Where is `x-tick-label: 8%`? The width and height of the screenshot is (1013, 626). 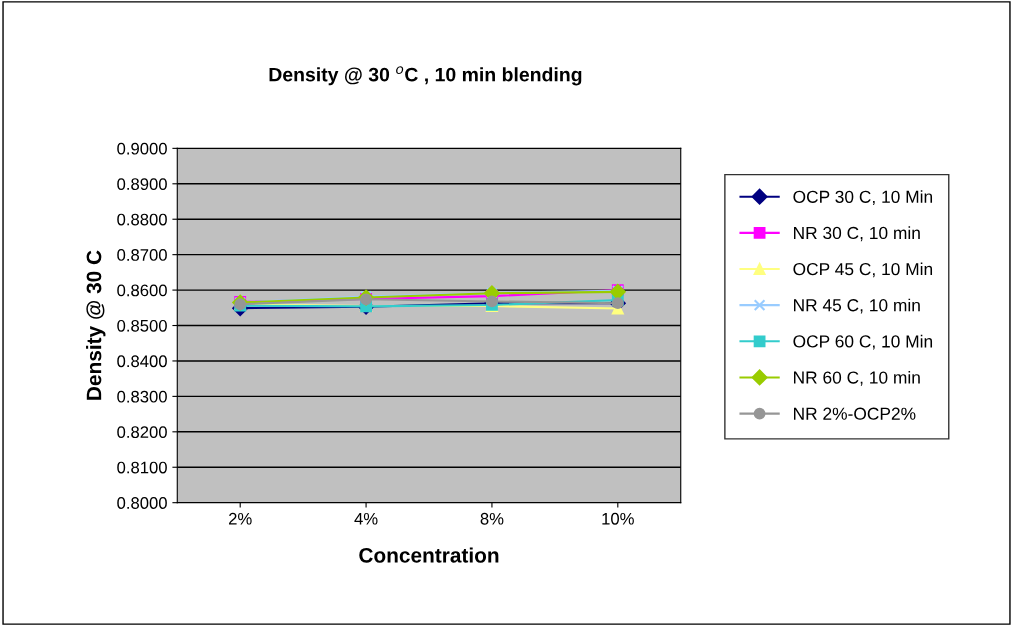 x-tick-label: 8% is located at coordinates (492, 518).